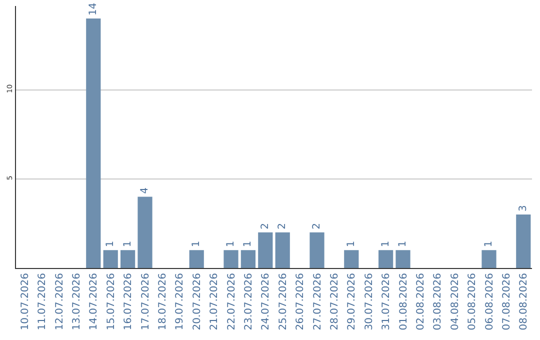 The height and width of the screenshot is (340, 540). I want to click on x-tick-label: 13.07.2026, so click(76, 301).